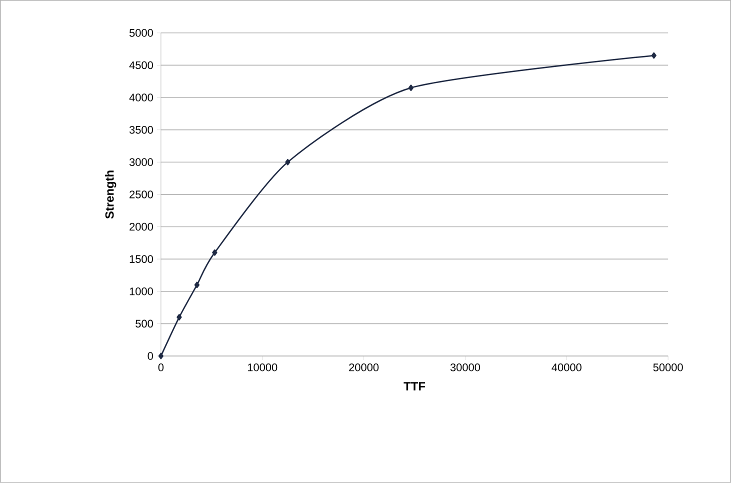  I want to click on y-tick-label: 2500, so click(141, 194).